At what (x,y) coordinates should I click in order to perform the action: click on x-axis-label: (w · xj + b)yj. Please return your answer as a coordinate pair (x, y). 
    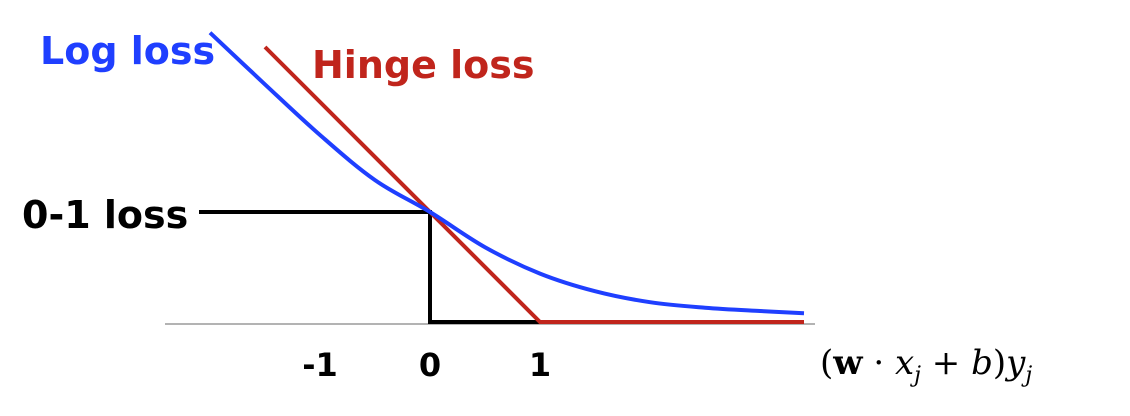
    Looking at the image, I should click on (926, 365).